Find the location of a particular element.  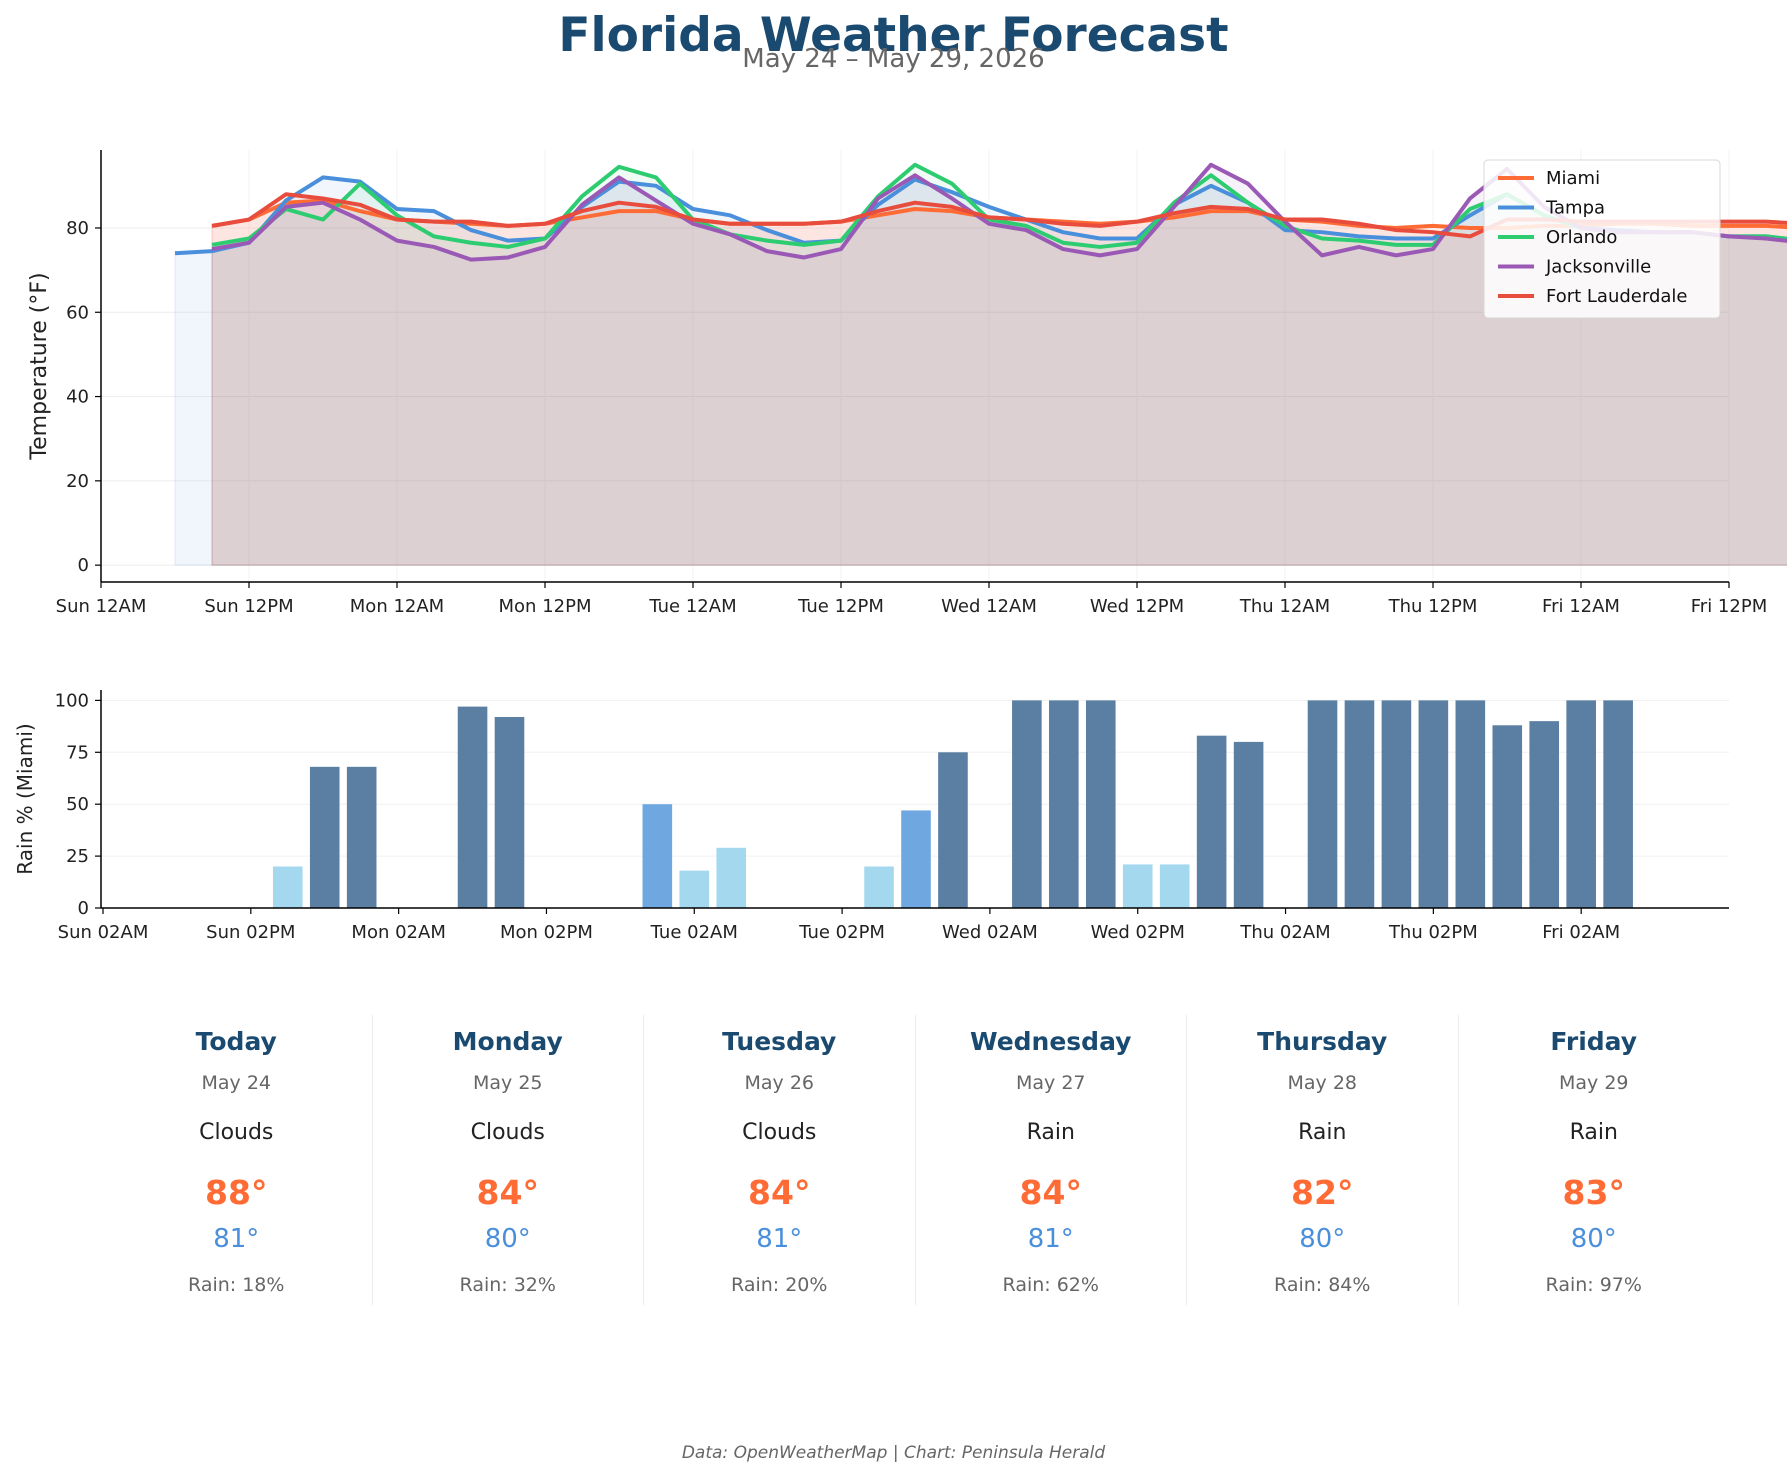

forecast-day: Tuesday is located at coordinates (779, 1041).